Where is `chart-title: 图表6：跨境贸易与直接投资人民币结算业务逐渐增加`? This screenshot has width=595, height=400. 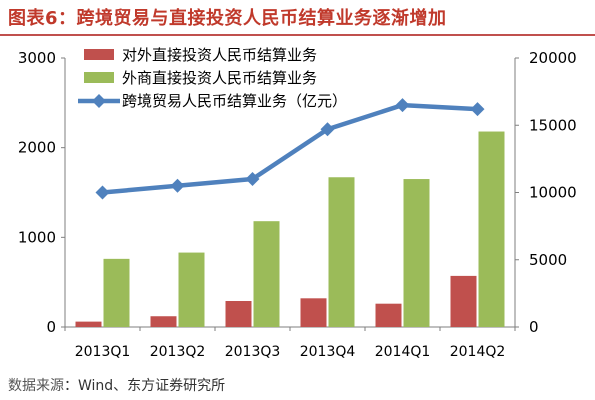 chart-title: 图表6：跨境贸易与直接投资人民币结算业务逐渐增加 is located at coordinates (227, 18).